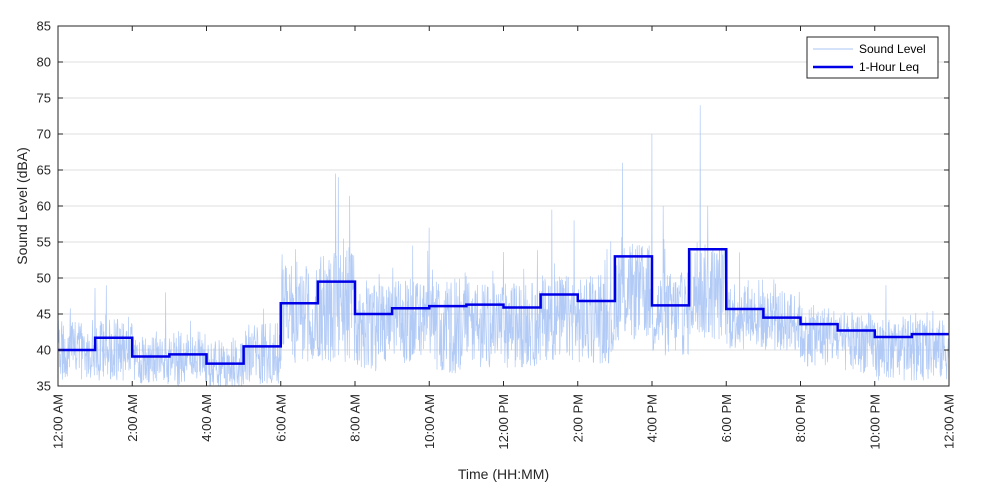 This screenshot has height=500, width=1000. What do you see at coordinates (280, 418) in the screenshot?
I see `x-tick-label: 6:00 AM` at bounding box center [280, 418].